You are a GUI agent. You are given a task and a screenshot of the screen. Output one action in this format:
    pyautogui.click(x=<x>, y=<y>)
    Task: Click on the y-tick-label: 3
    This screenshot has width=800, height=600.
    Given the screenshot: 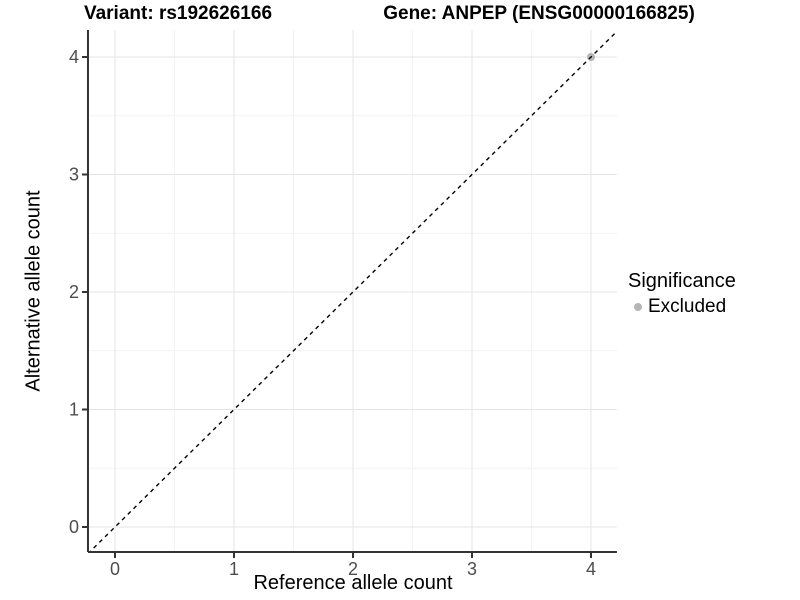 What is the action you would take?
    pyautogui.click(x=74, y=175)
    